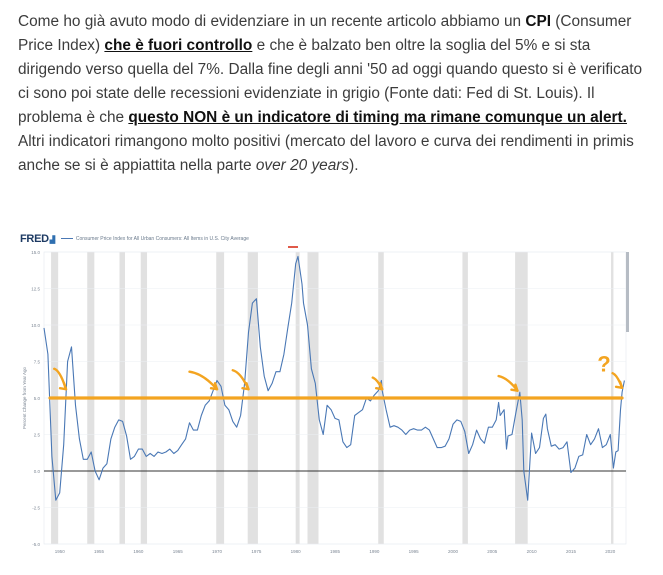  What do you see at coordinates (37, 362) in the screenshot?
I see `y-tick-label: 7.5` at bounding box center [37, 362].